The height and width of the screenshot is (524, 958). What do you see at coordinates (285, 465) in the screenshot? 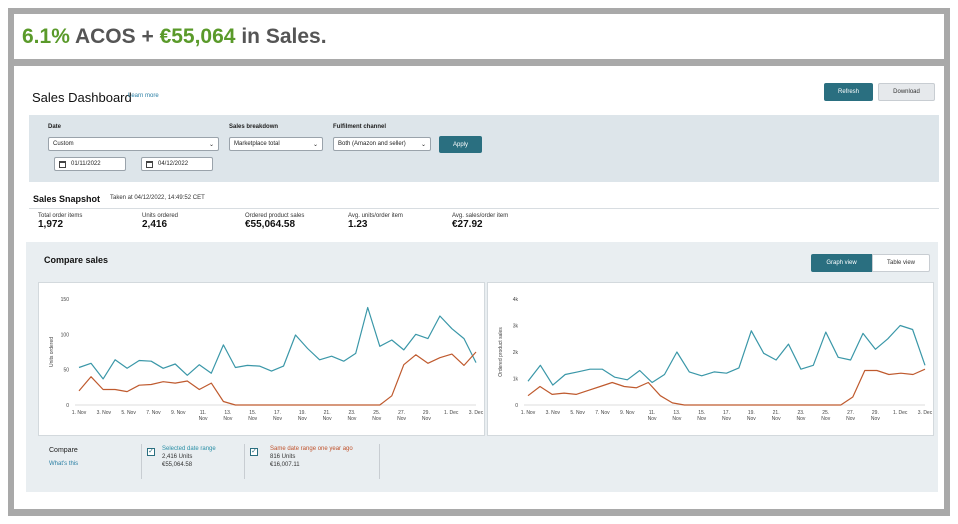
I see `previous-range-sales: €16,007.11` at bounding box center [285, 465].